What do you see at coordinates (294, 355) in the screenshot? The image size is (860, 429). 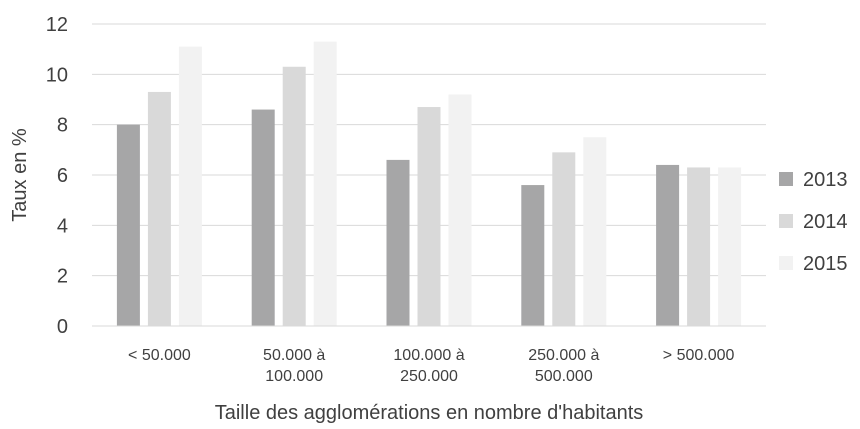 I see `x-category-label: 50.000 à` at bounding box center [294, 355].